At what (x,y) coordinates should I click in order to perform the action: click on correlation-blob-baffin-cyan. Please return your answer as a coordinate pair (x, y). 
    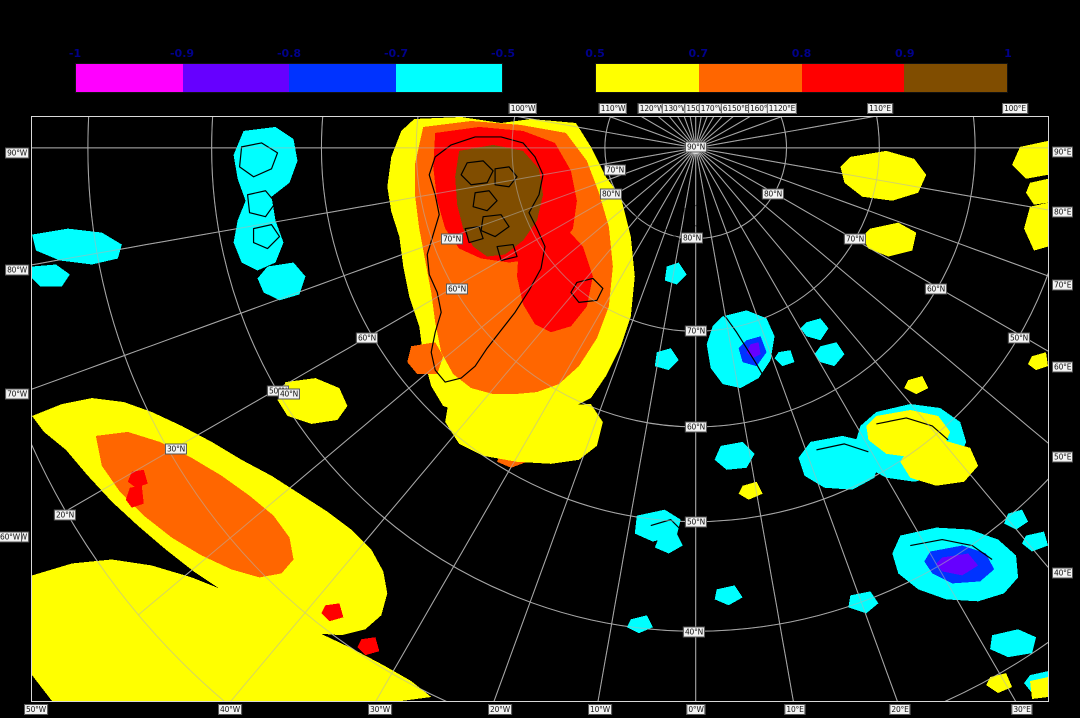
    Looking at the image, I should click on (265, 198).